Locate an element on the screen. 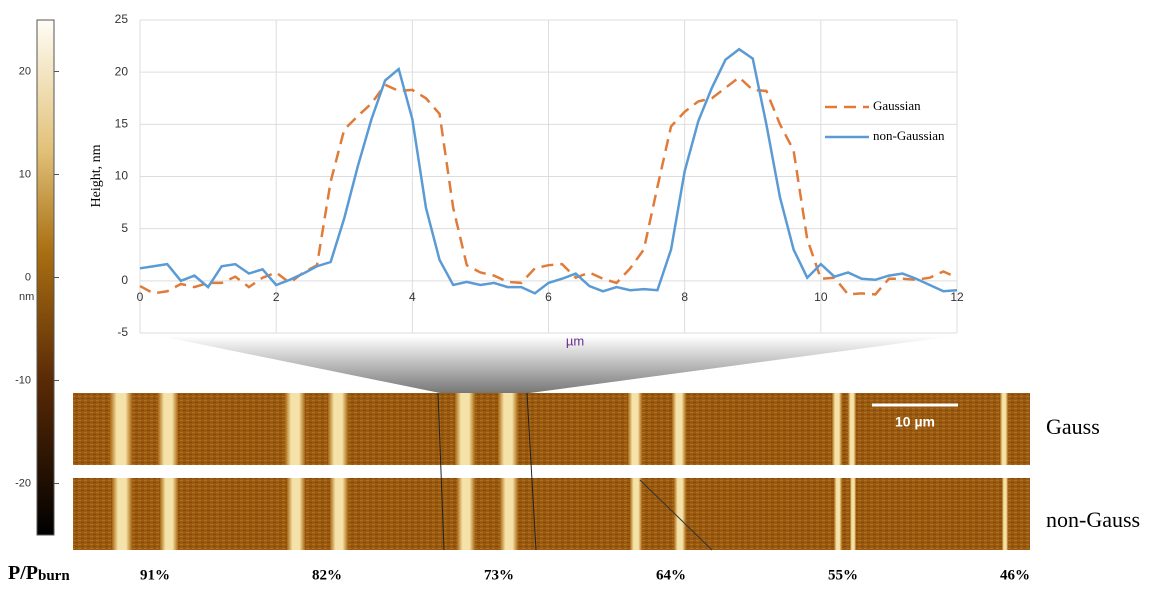  x-tick-label: 0 is located at coordinates (140, 297).